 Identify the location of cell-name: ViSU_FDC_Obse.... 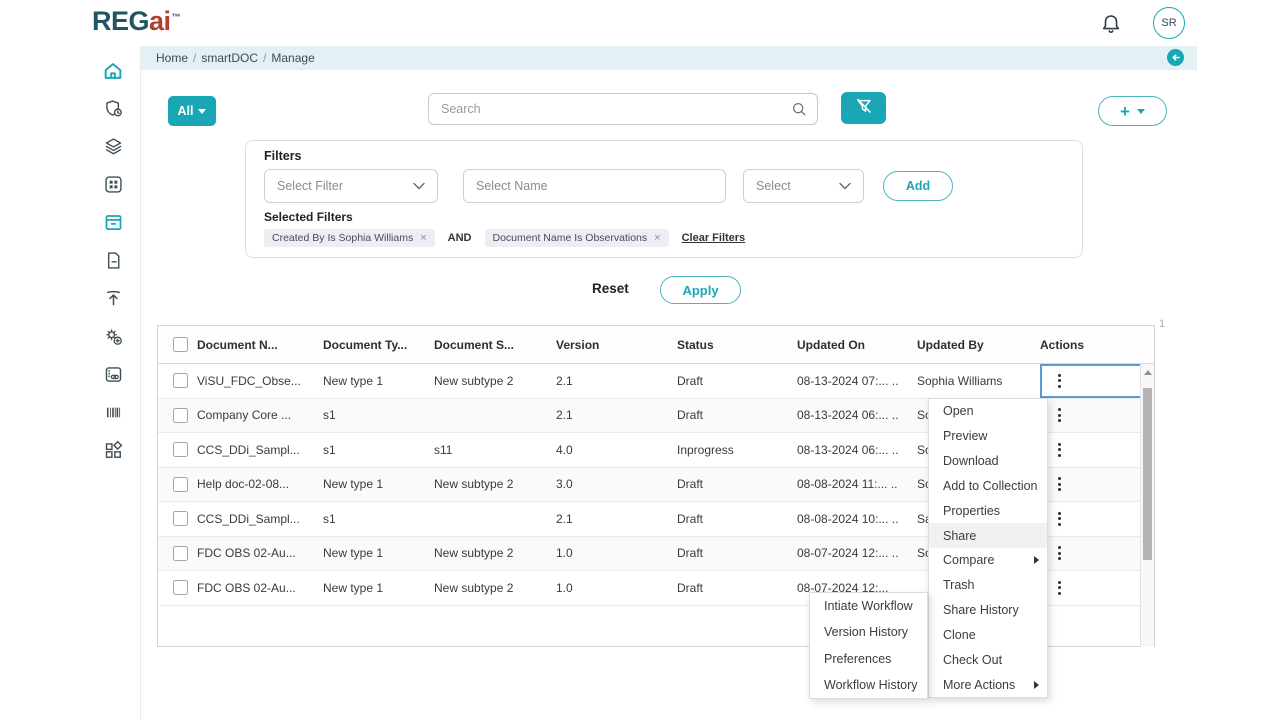
(249, 380).